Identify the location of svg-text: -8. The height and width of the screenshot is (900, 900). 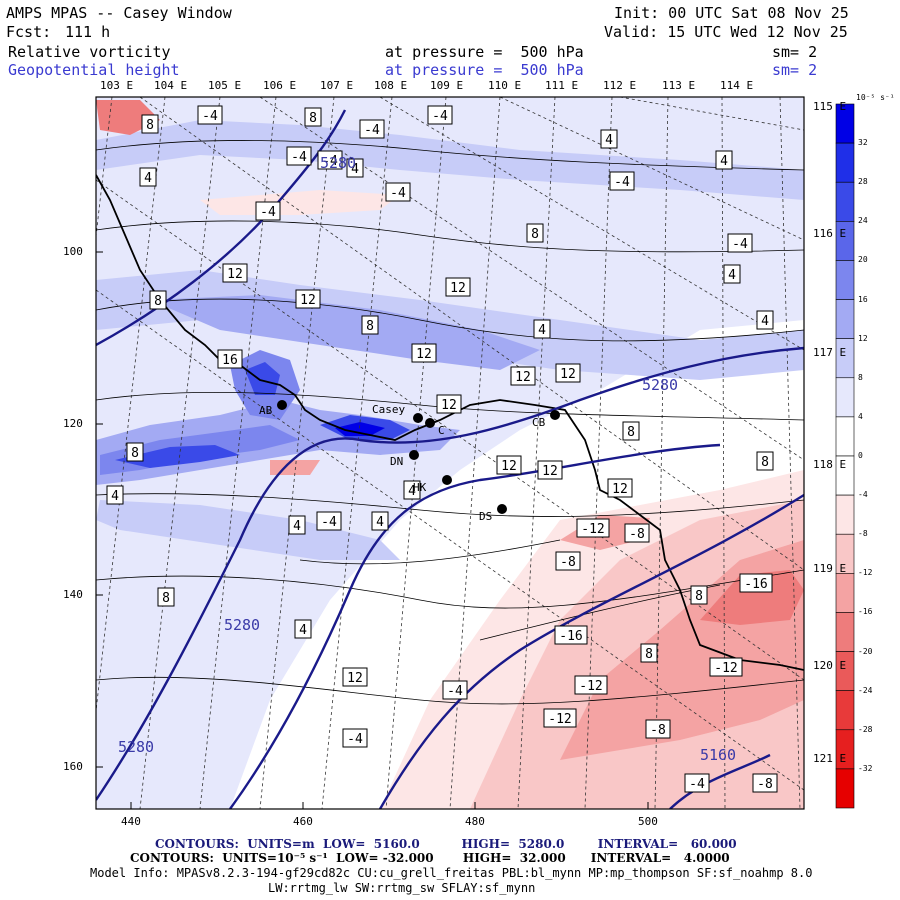
(637, 534).